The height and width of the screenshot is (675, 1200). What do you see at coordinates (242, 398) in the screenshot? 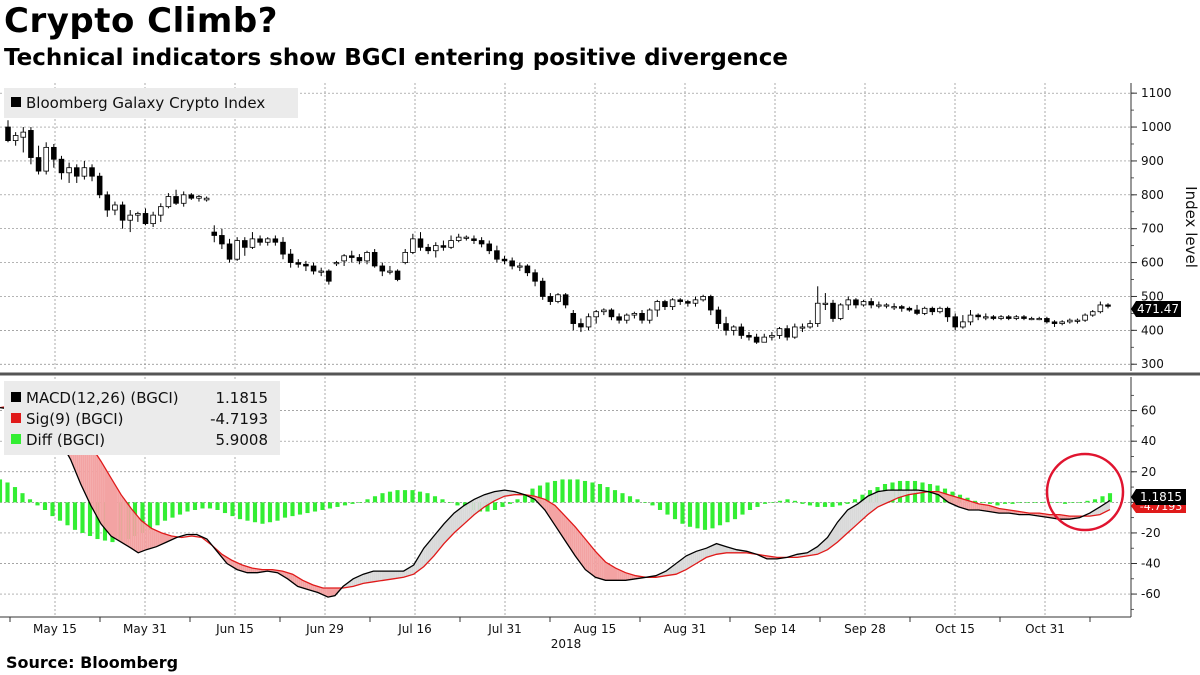
I see `macd-legend-value: 1.1815` at bounding box center [242, 398].